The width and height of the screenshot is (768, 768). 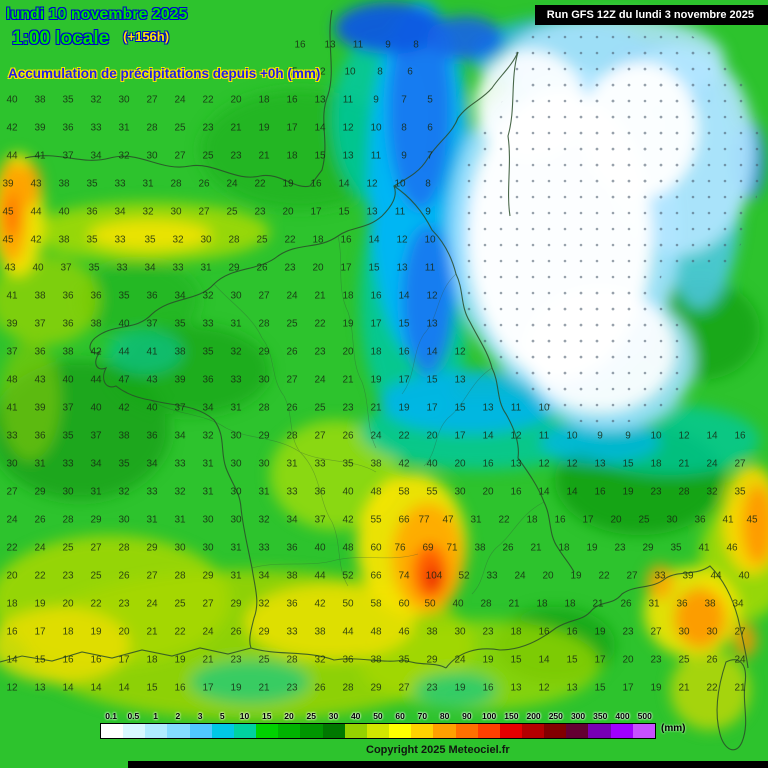 What do you see at coordinates (124, 408) in the screenshot?
I see `precip-value: 42` at bounding box center [124, 408].